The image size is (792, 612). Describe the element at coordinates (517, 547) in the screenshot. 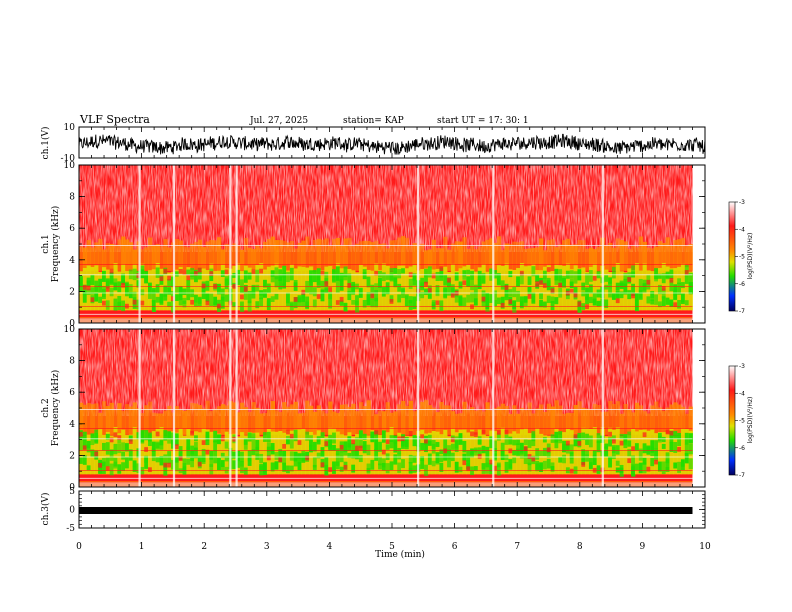

I see `time-tick-label: 7` at that location.